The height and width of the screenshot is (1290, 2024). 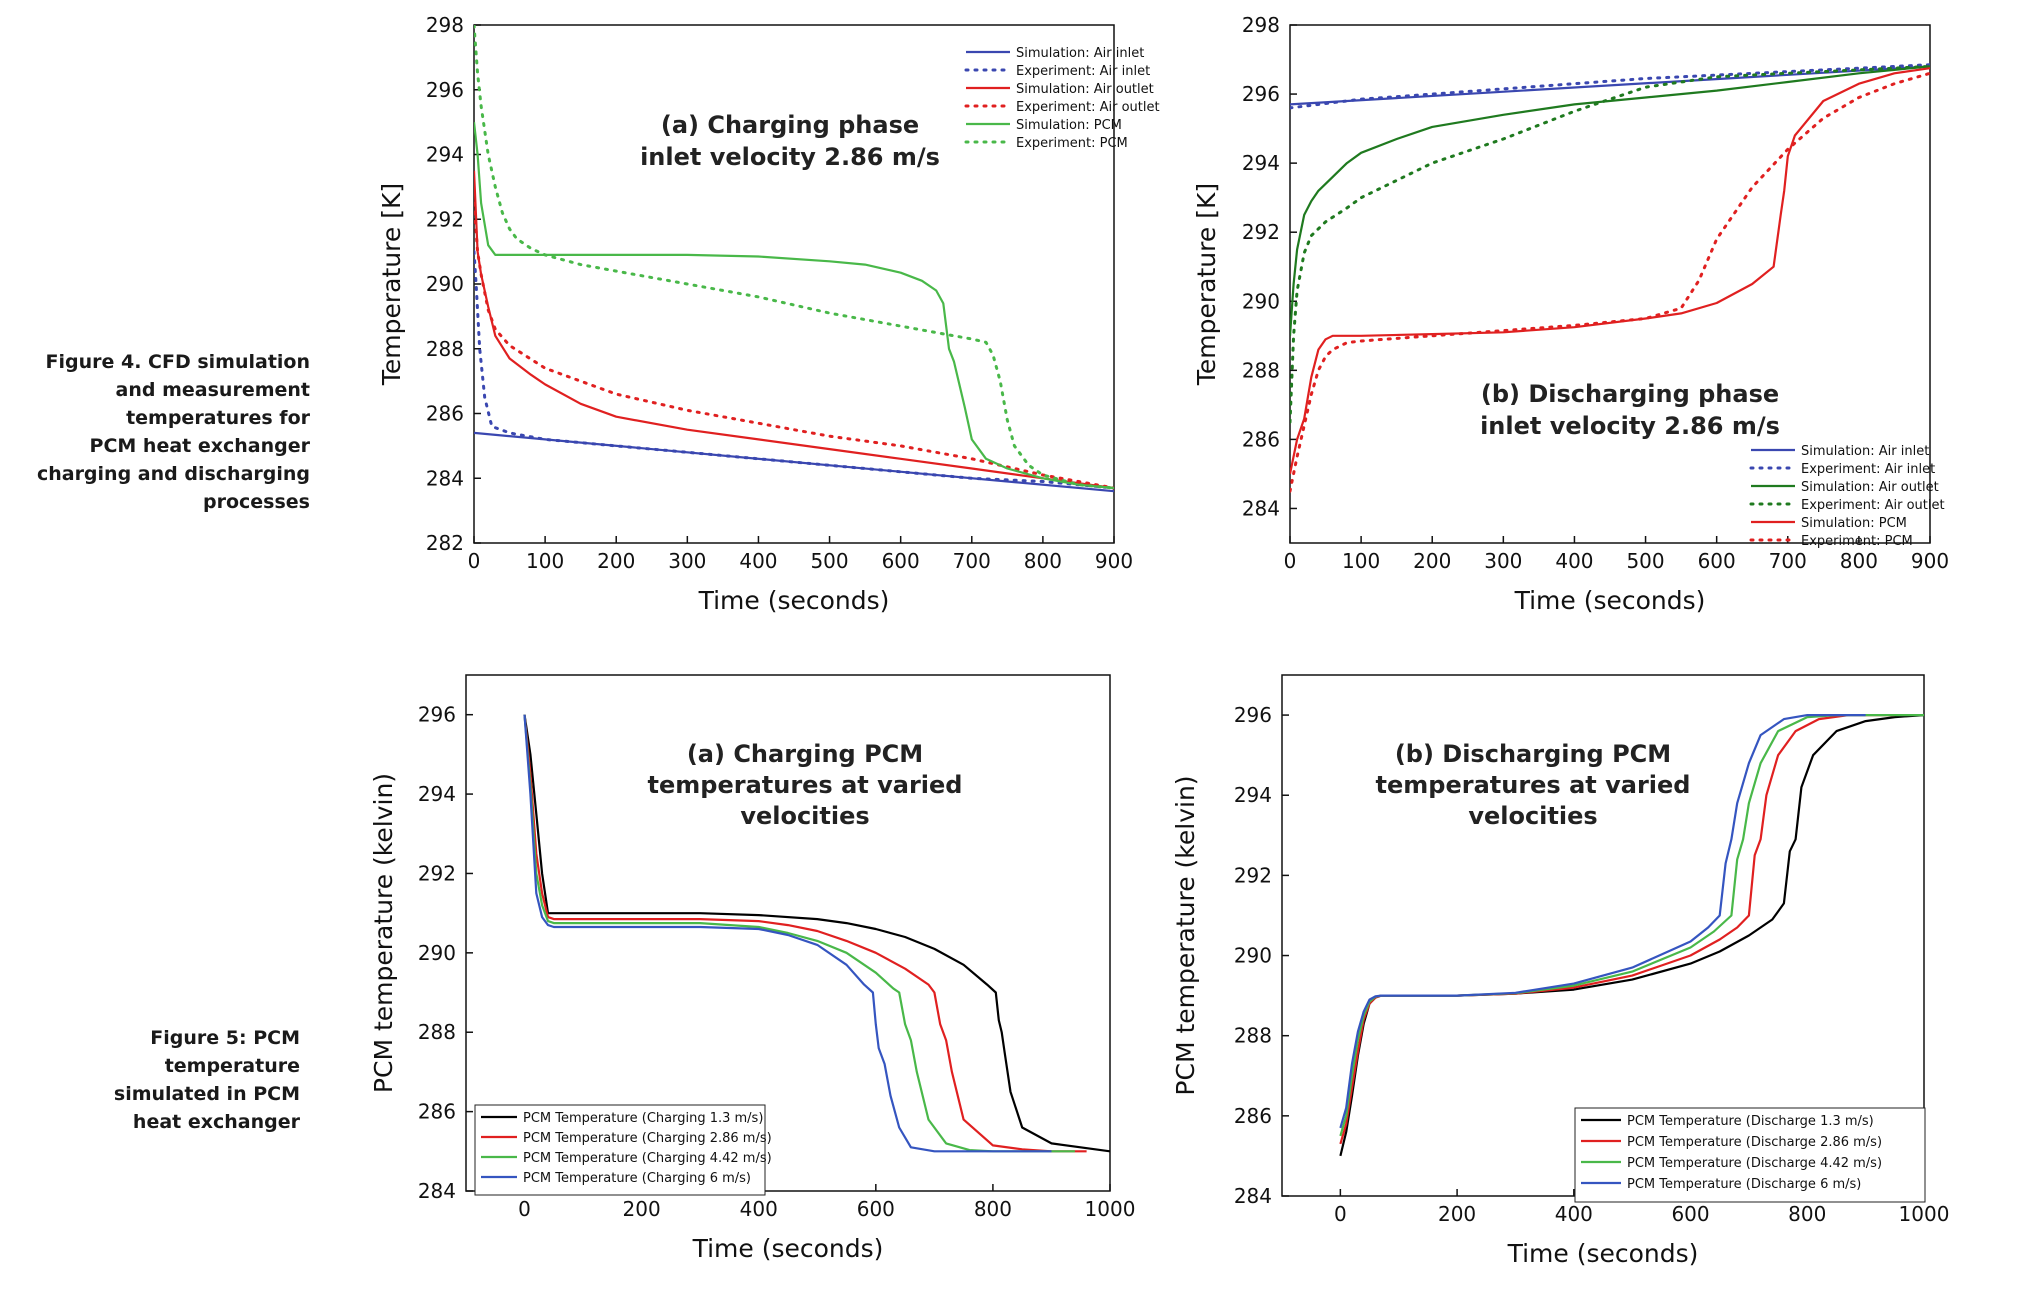 What do you see at coordinates (1114, 561) in the screenshot?
I see `x-tick-label: 900` at bounding box center [1114, 561].